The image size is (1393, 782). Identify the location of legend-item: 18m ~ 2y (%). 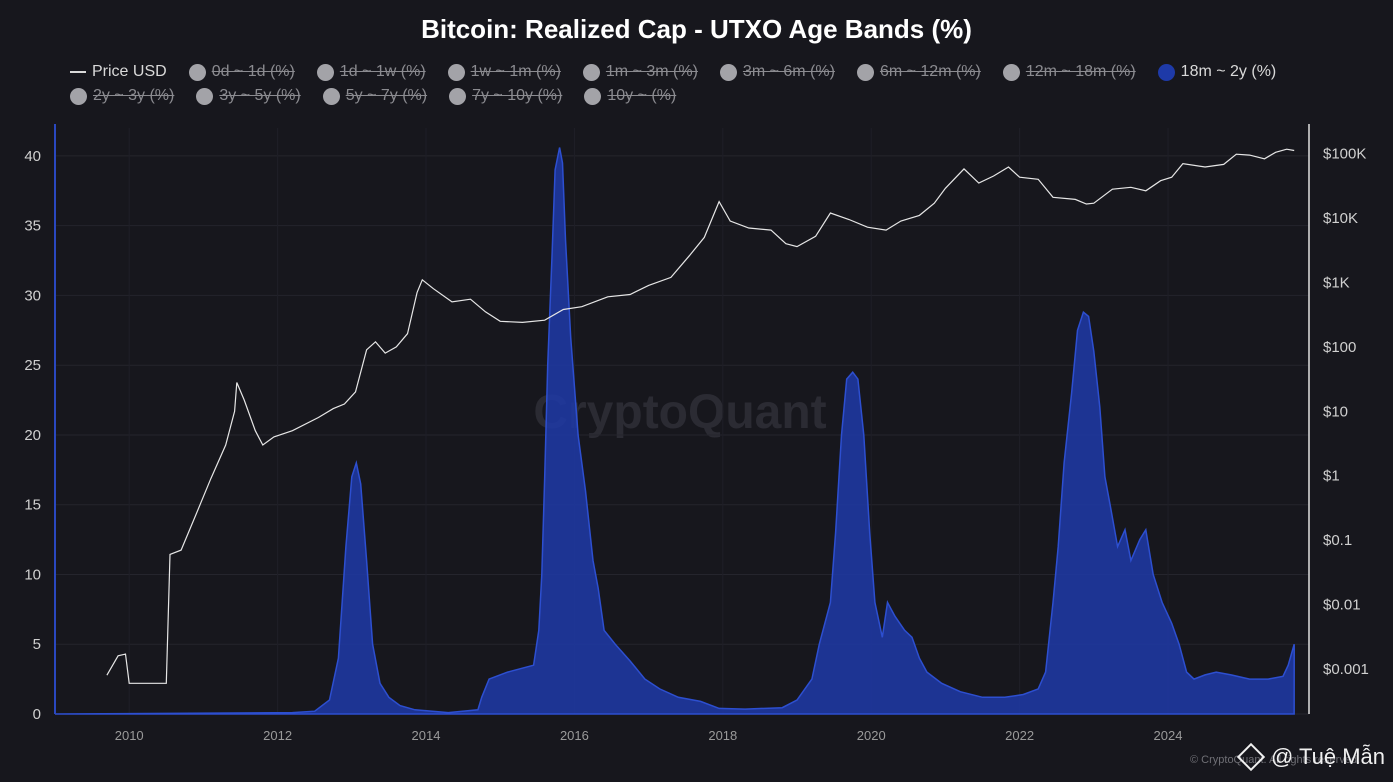
(1217, 72).